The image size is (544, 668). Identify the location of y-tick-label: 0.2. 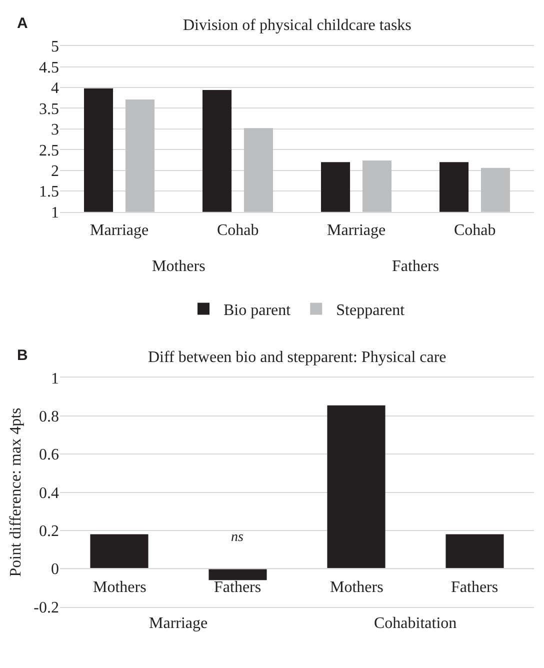
(49, 531).